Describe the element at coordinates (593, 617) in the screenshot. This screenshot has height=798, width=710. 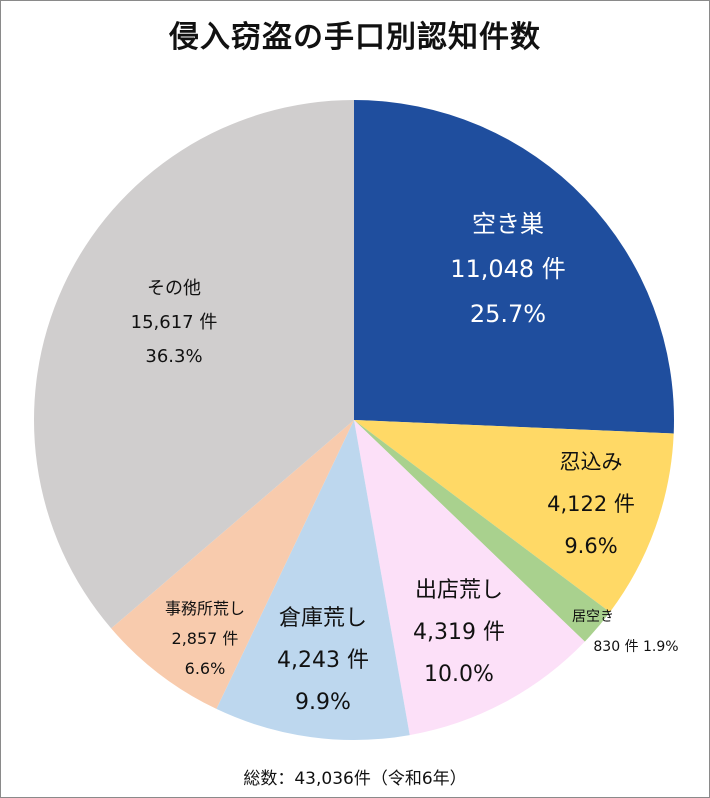
I see `label-iaki-name: 居空き` at that location.